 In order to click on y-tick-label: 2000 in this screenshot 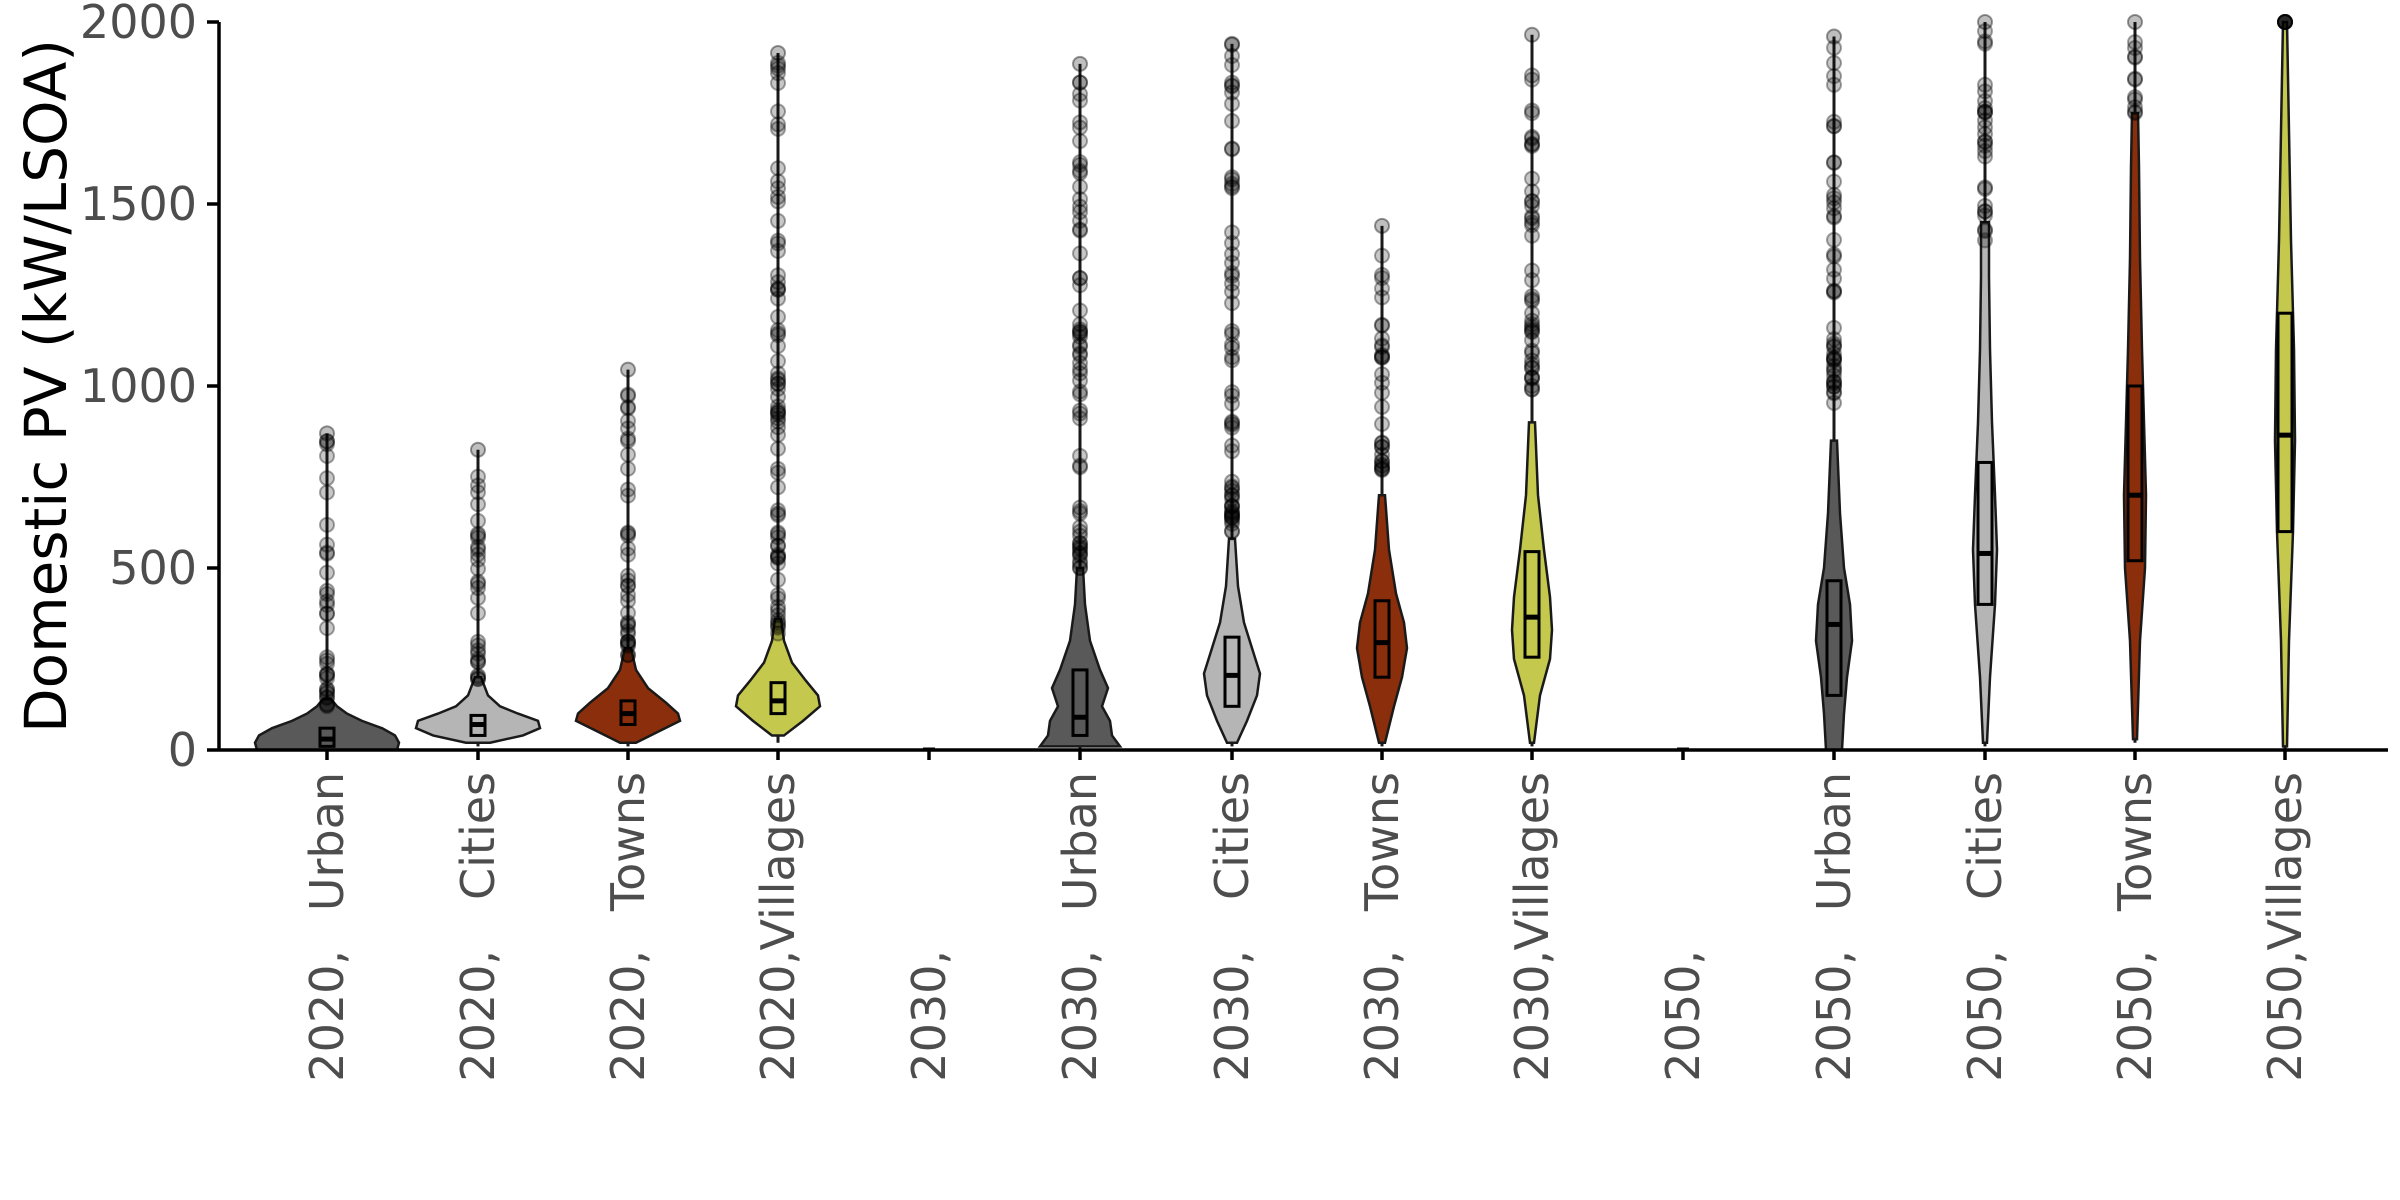, I will do `click(138, 24)`.